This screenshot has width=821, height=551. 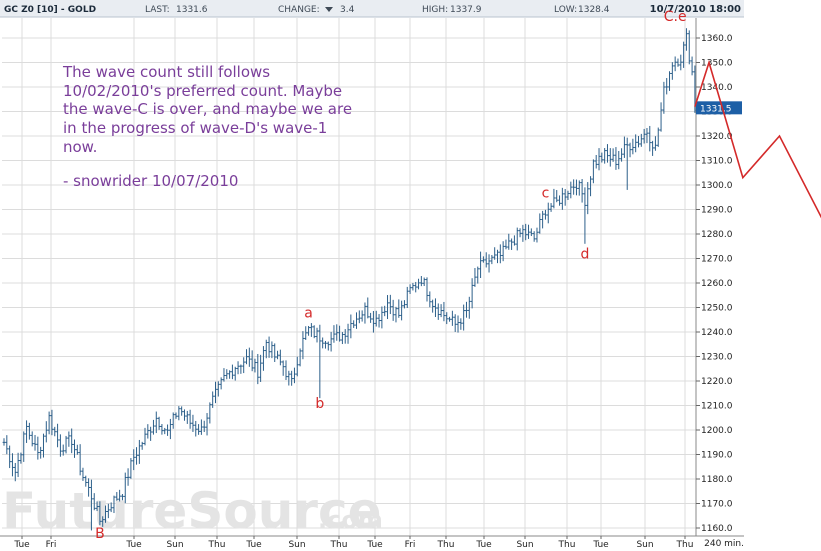 I want to click on y-tick-label: 1210.0, so click(x=717, y=407).